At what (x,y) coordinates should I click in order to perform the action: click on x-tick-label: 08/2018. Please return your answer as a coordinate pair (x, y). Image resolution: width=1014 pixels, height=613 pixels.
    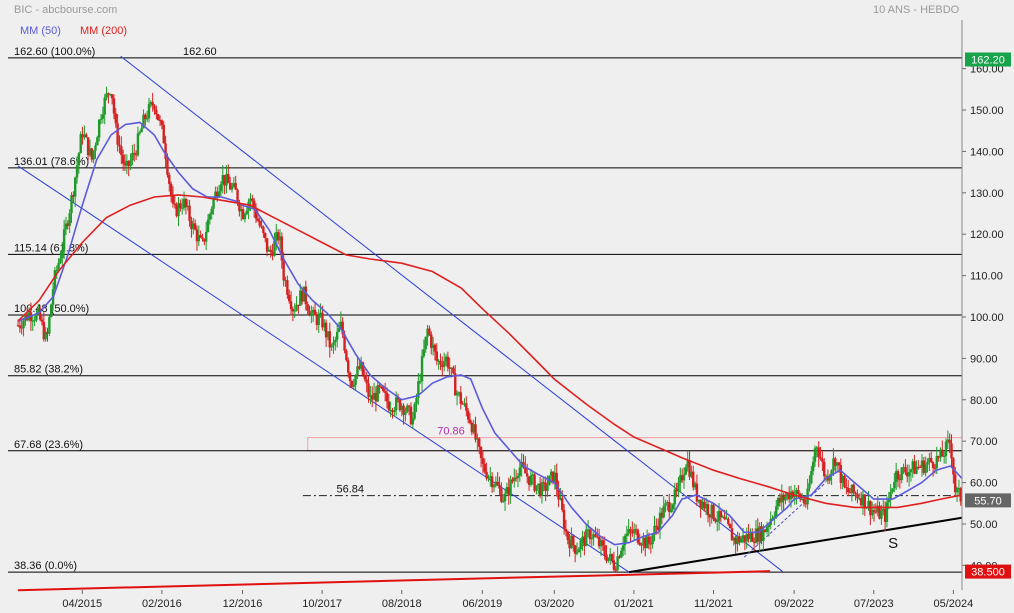
    Looking at the image, I should click on (402, 604).